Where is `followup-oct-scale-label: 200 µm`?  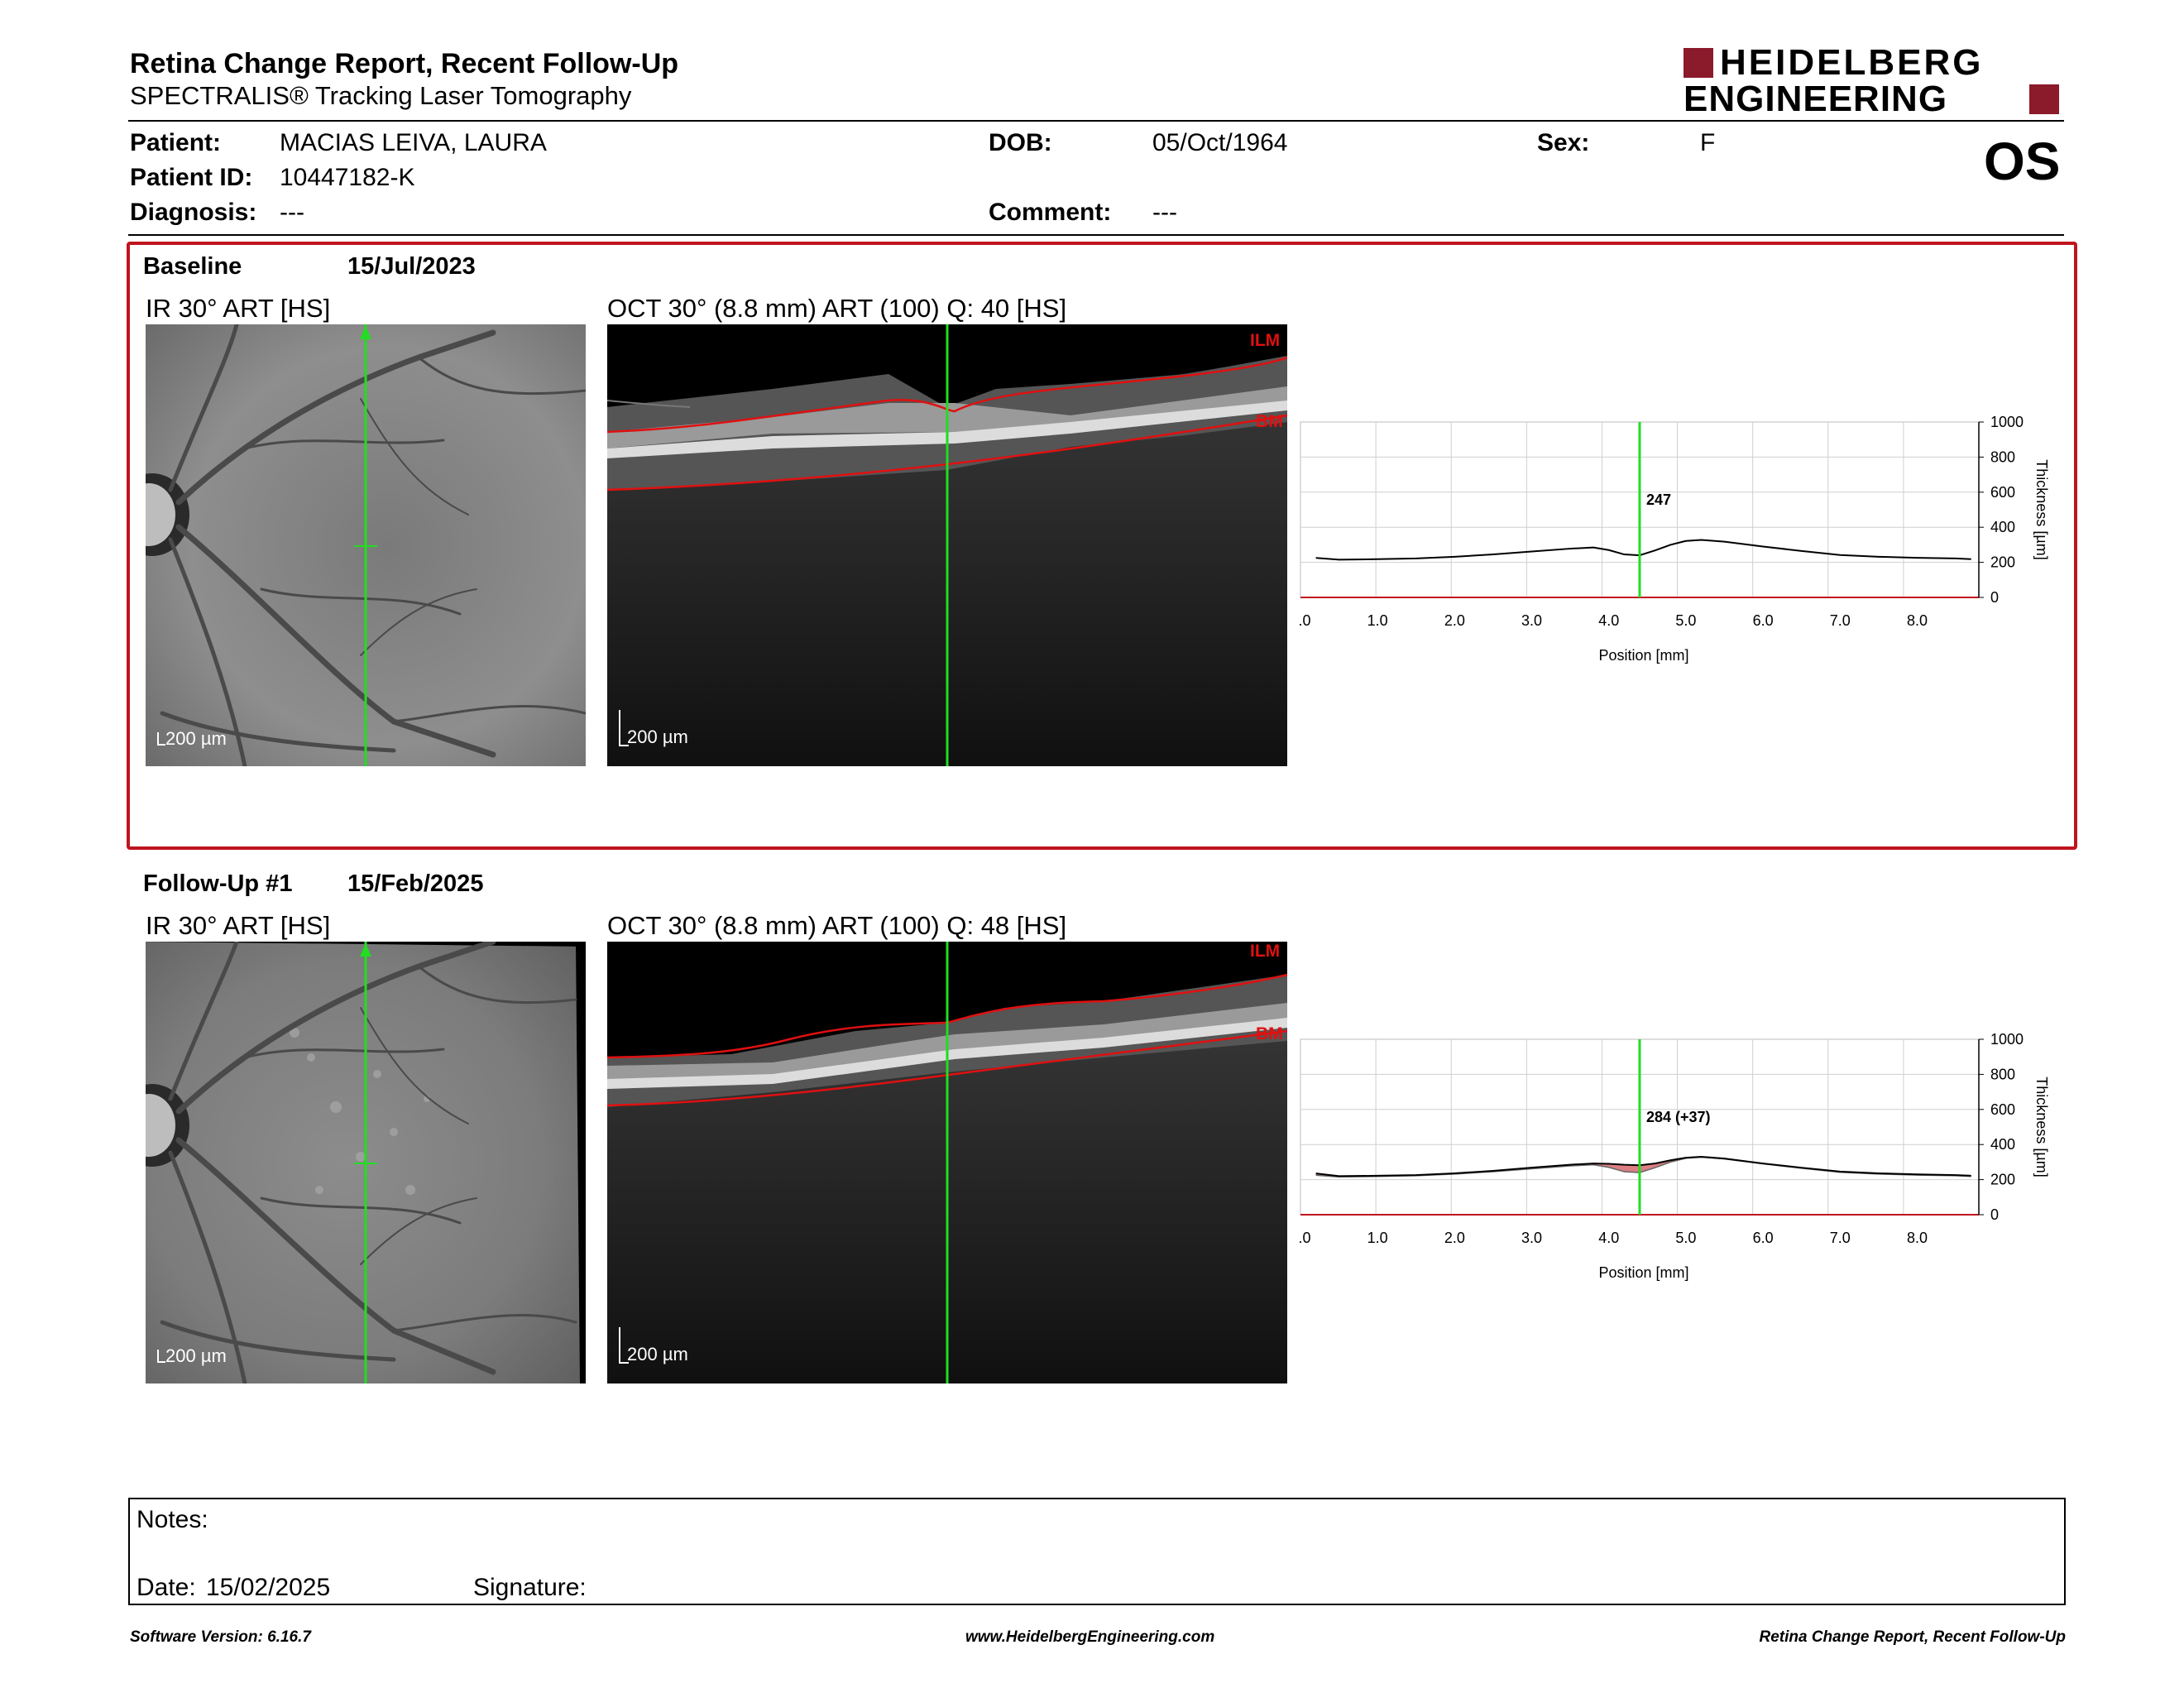
followup-oct-scale-label: 200 µm is located at coordinates (657, 1354).